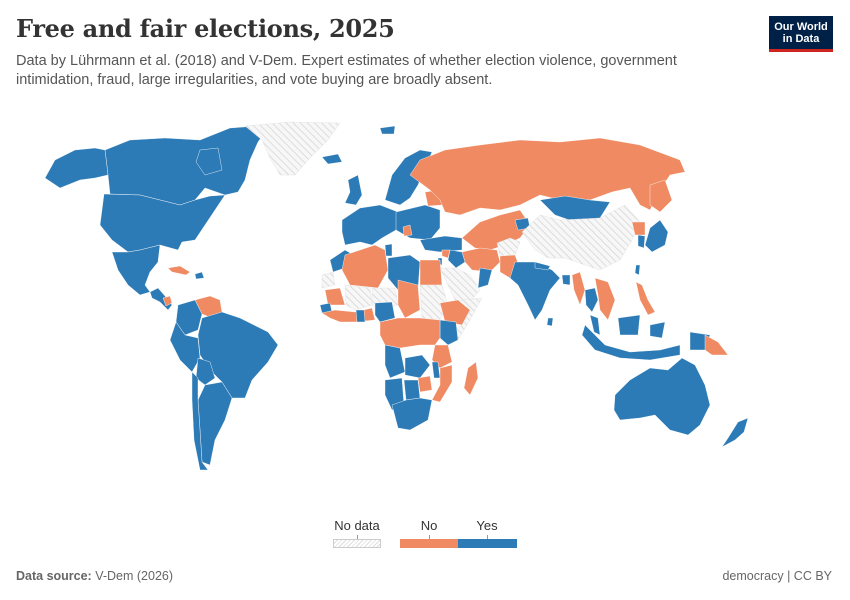  I want to click on country-central-africa, so click(410, 333).